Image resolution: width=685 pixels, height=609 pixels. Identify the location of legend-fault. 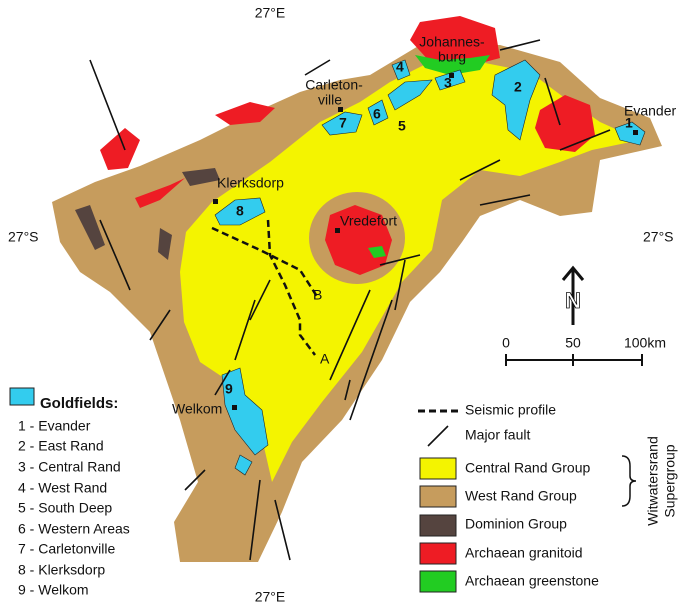
(438, 436).